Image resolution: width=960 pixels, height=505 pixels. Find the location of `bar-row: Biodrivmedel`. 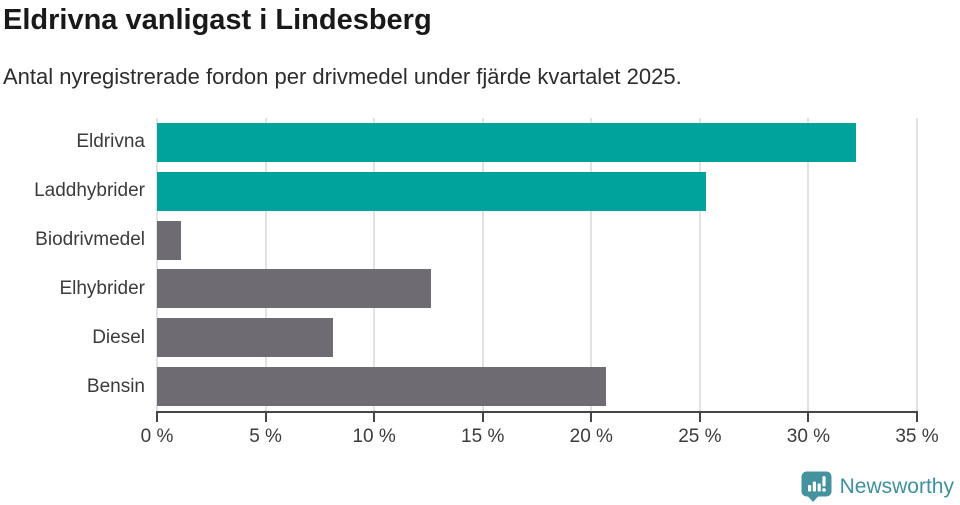

bar-row: Biodrivmedel is located at coordinates (458, 240).